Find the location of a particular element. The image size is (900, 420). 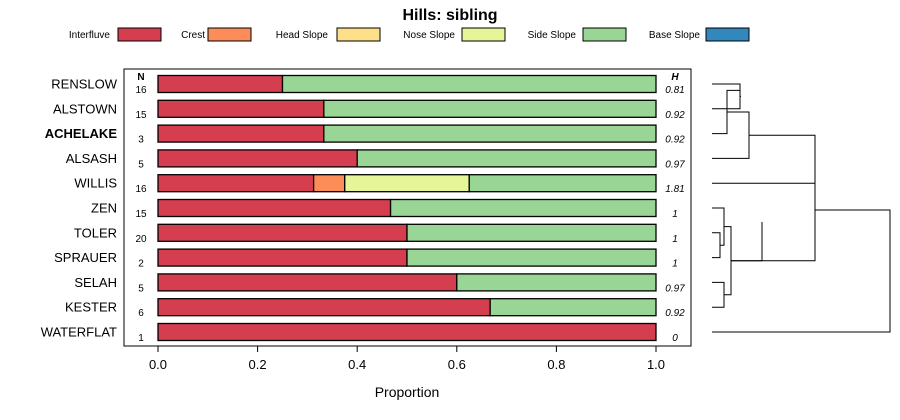

h-header: H is located at coordinates (675, 77).